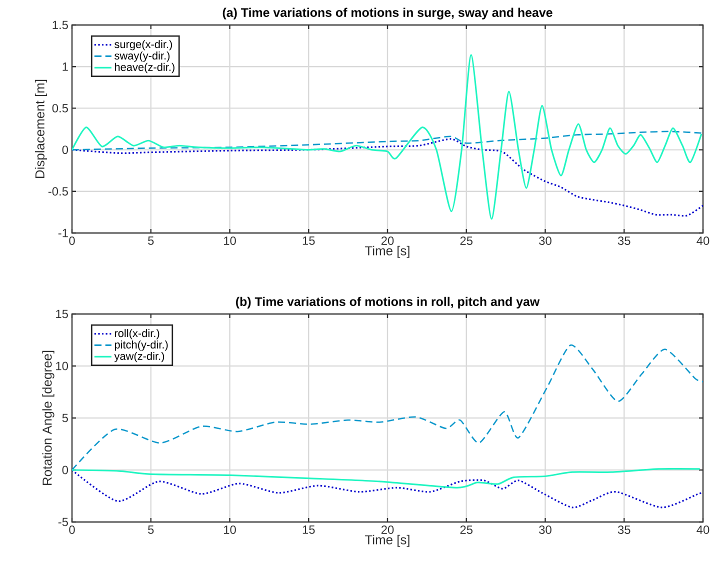 The width and height of the screenshot is (713, 576). I want to click on legend-label: sway(y-dir.), so click(142, 57).